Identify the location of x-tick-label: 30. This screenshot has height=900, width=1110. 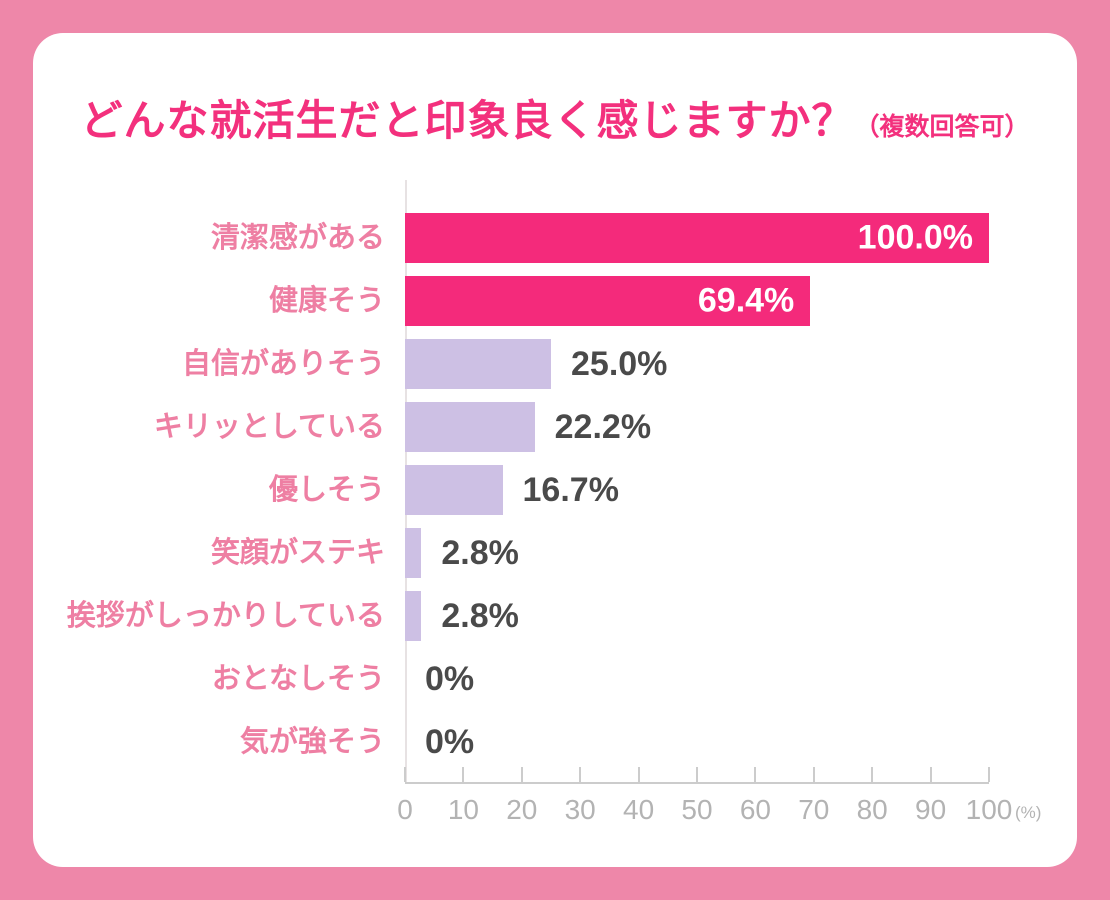
(580, 809).